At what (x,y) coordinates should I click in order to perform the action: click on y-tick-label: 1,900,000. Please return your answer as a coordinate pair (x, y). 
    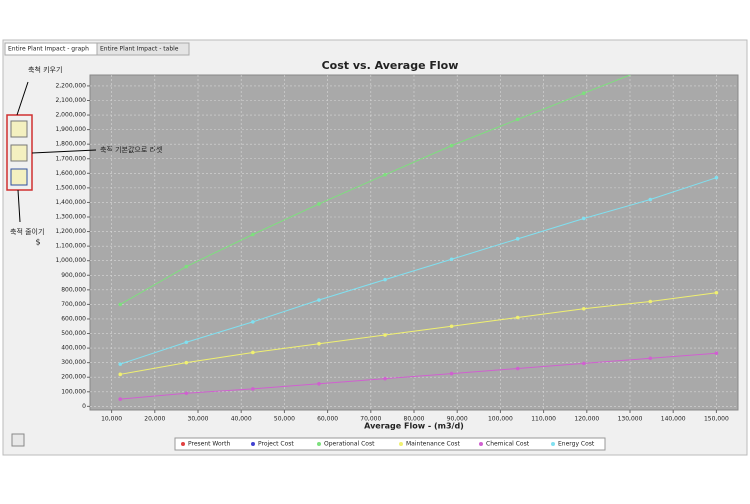
    Looking at the image, I should click on (70, 129).